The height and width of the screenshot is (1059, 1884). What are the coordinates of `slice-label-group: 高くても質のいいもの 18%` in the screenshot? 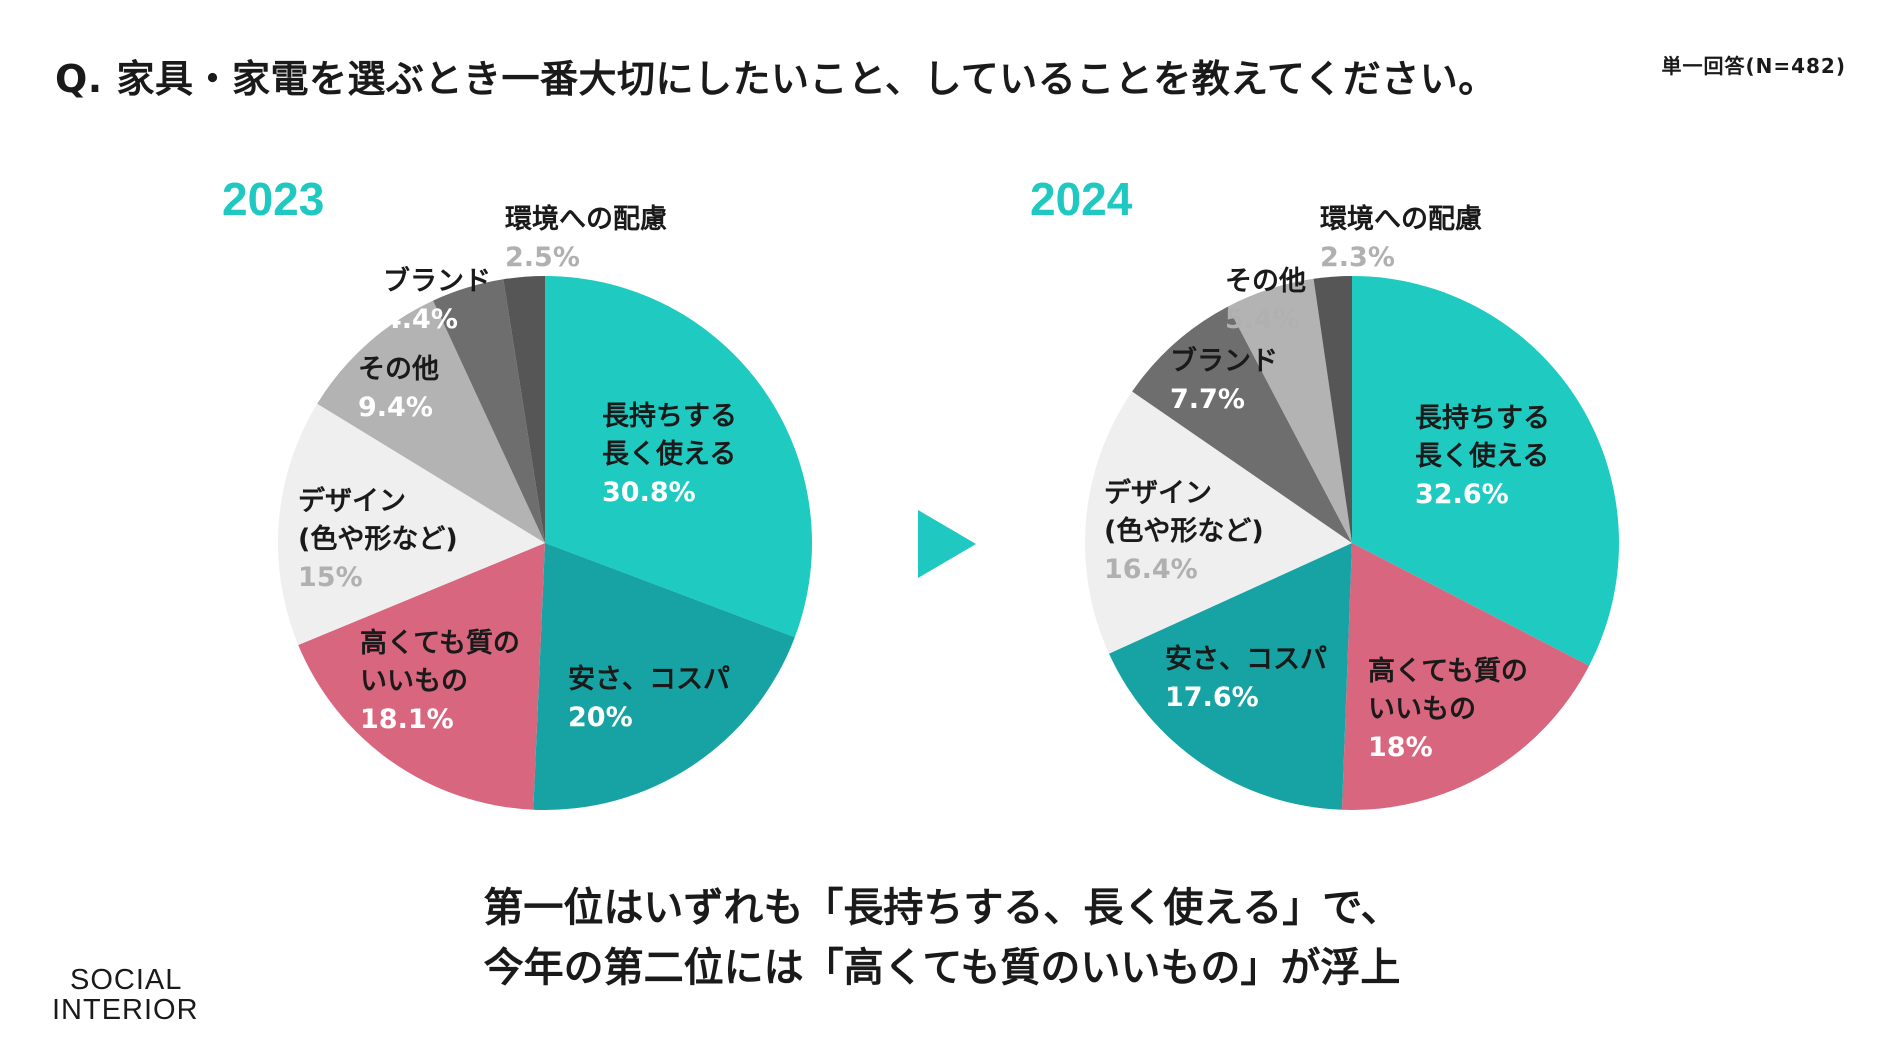 It's located at (1448, 709).